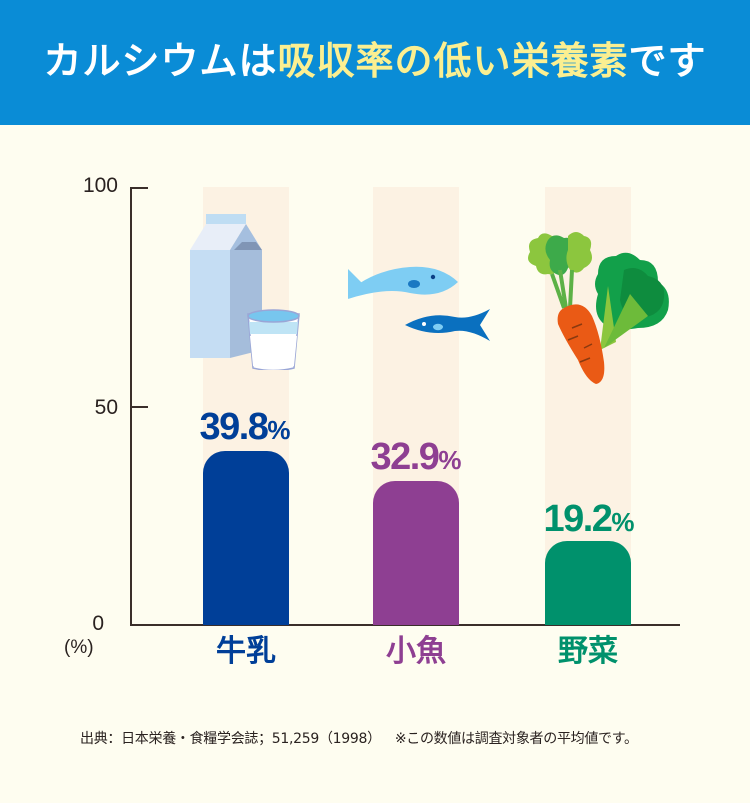 The width and height of the screenshot is (750, 803). What do you see at coordinates (516, 739) in the screenshot?
I see `footnote-note: ※この数値は調査対象者の平均値です。` at bounding box center [516, 739].